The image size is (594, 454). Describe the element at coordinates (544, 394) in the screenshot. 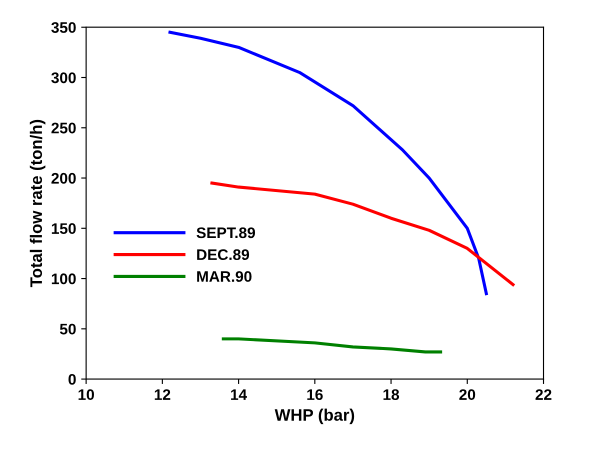

I see `x-tick-label: 22` at that location.